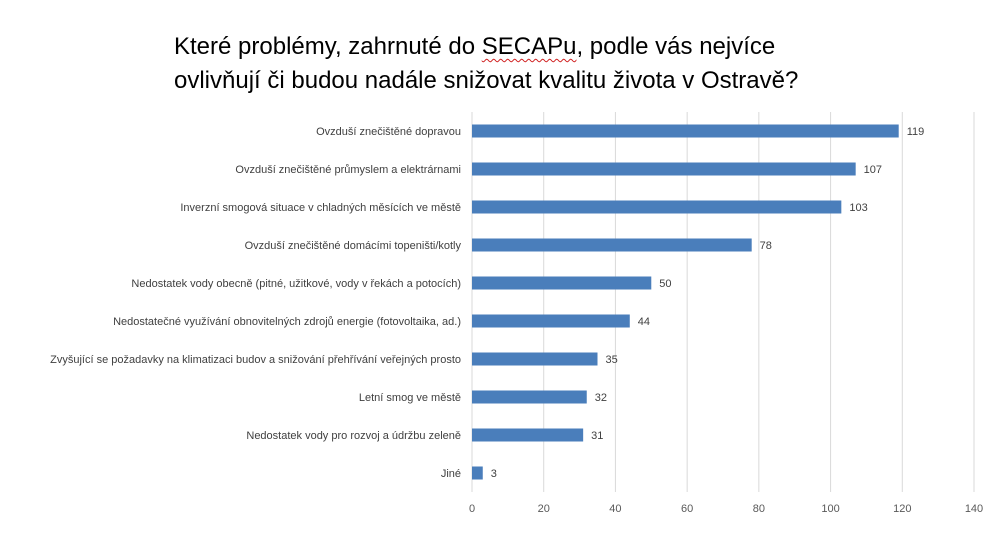 This screenshot has width=1007, height=548. What do you see at coordinates (472, 509) in the screenshot?
I see `x-tick-label: 0` at bounding box center [472, 509].